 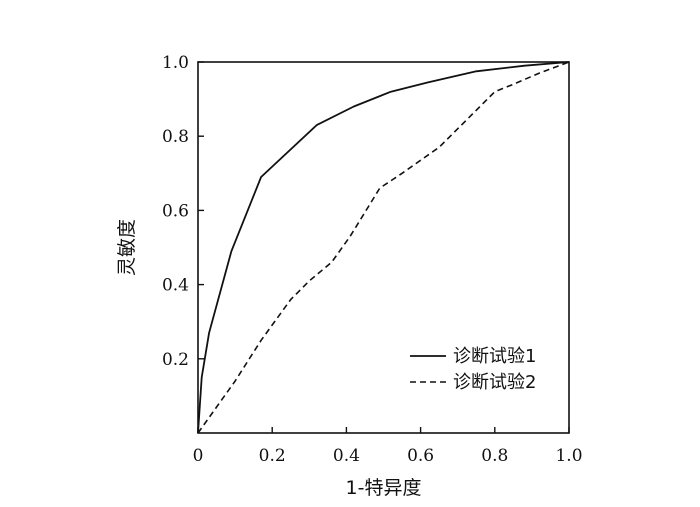 What do you see at coordinates (346, 456) in the screenshot?
I see `x-tick-label: 0.4` at bounding box center [346, 456].